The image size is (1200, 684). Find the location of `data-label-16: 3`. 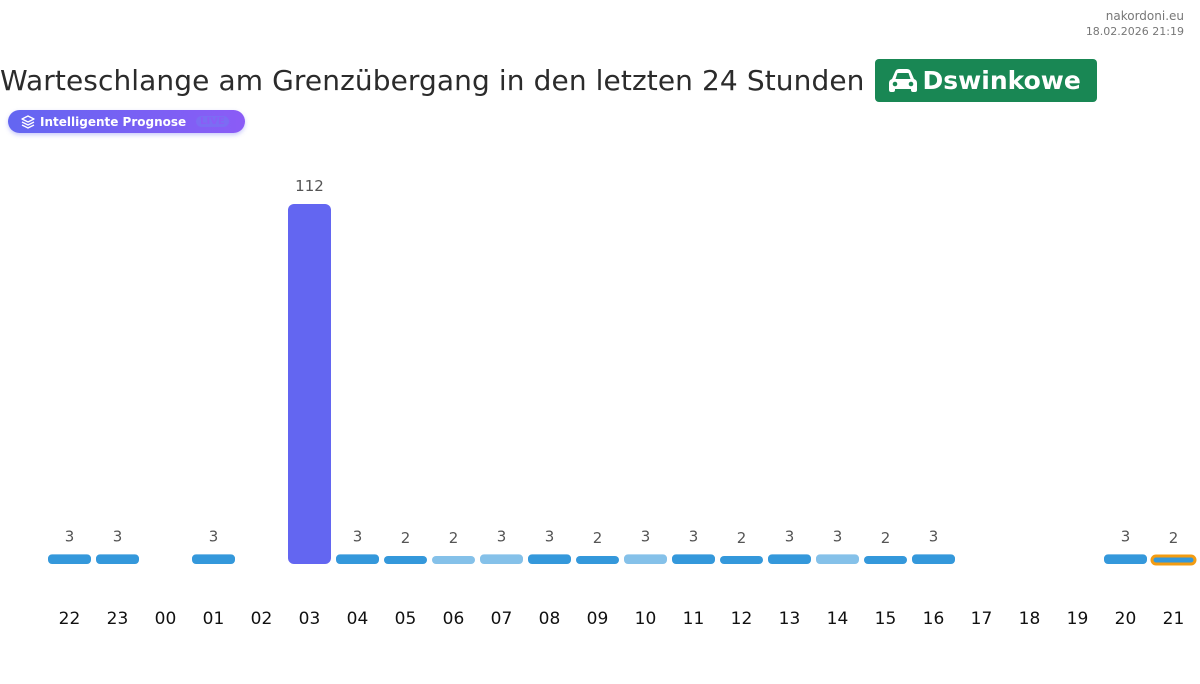

data-label-16: 3 is located at coordinates (934, 536).